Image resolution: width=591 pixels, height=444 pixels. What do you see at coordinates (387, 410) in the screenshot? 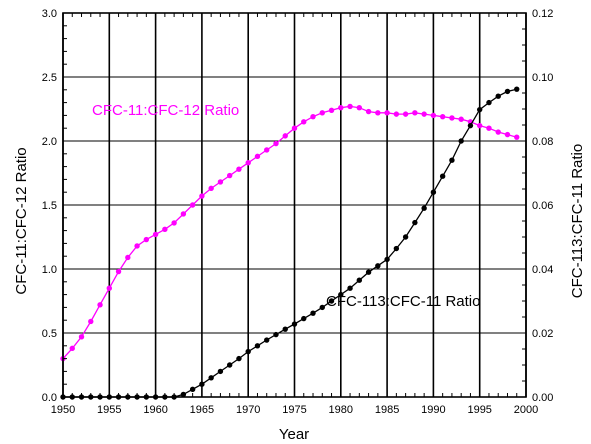
I see `x-tick-label: 1985` at bounding box center [387, 410].